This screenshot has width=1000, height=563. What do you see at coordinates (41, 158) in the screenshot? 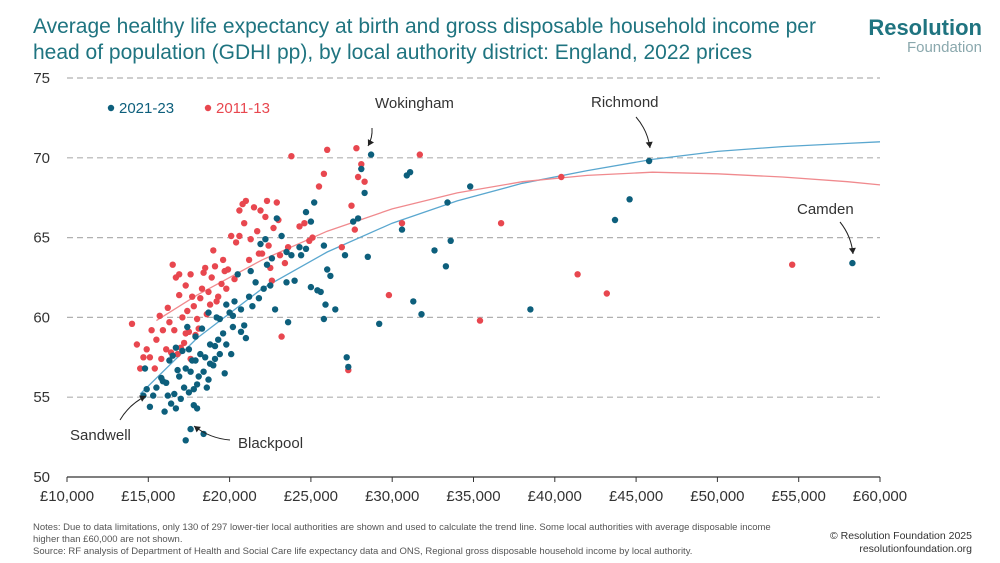
I see `y-tick-label: 70` at bounding box center [41, 158].